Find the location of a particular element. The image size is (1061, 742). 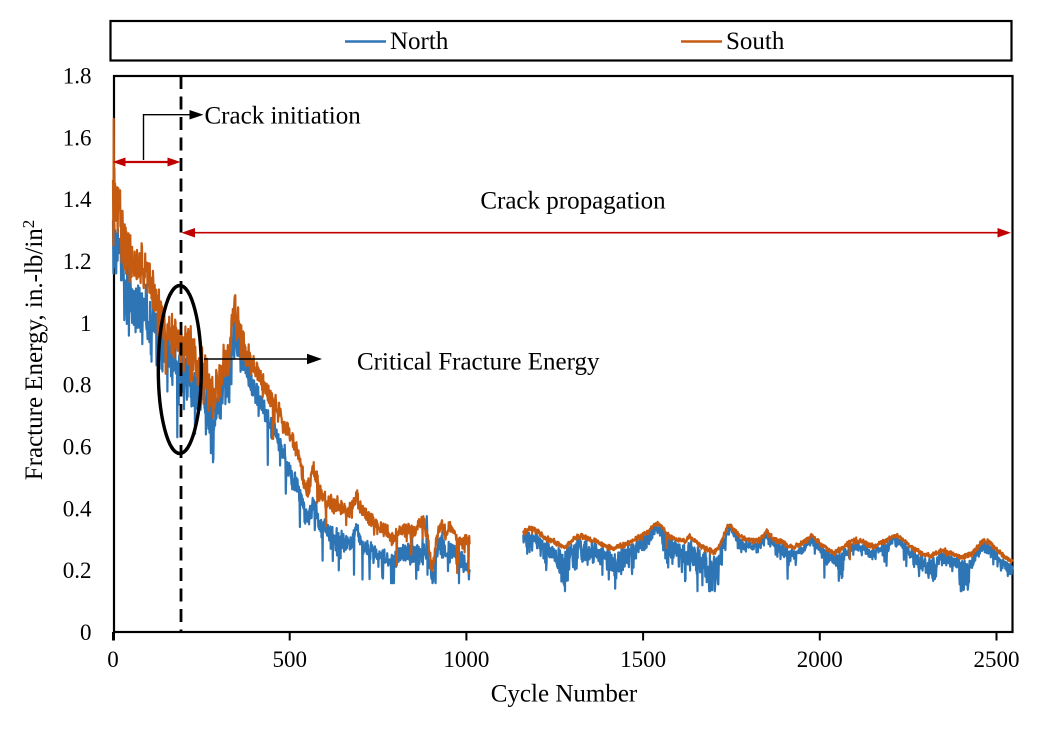

svg-text: 1 is located at coordinates (86, 323).